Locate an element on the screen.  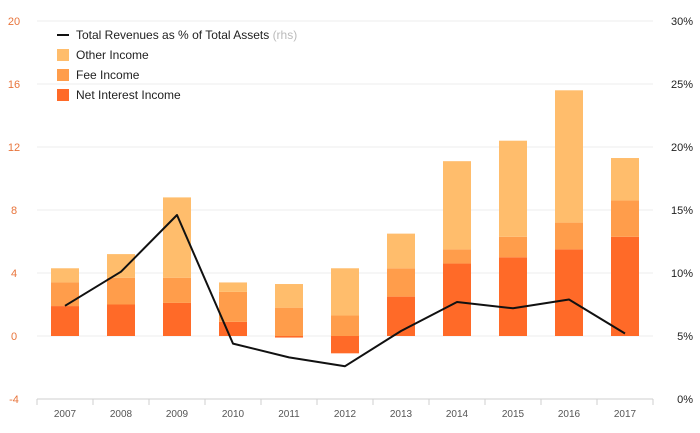
legend-label: Net Interest Income is located at coordinates (128, 95).